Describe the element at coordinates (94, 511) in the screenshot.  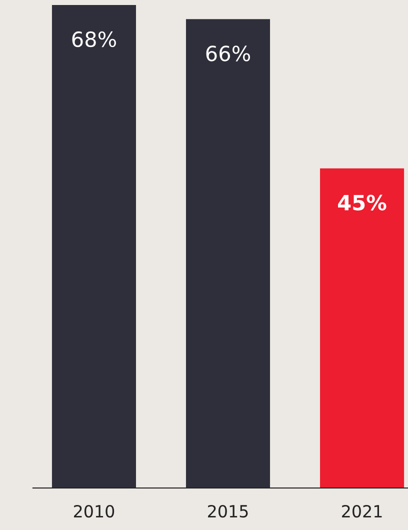
I see `x-tick-label: 2010` at that location.